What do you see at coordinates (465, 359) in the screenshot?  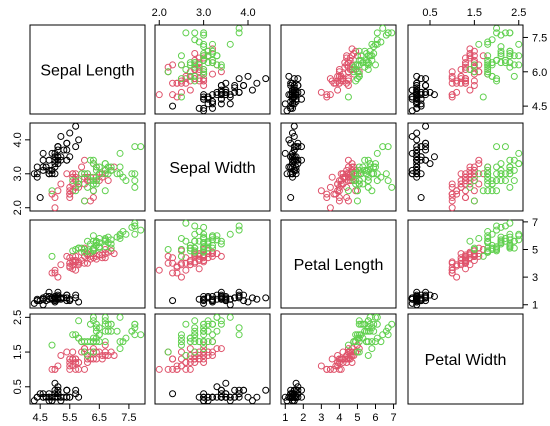 I see `panel-r3-c3: Petal Width` at bounding box center [465, 359].